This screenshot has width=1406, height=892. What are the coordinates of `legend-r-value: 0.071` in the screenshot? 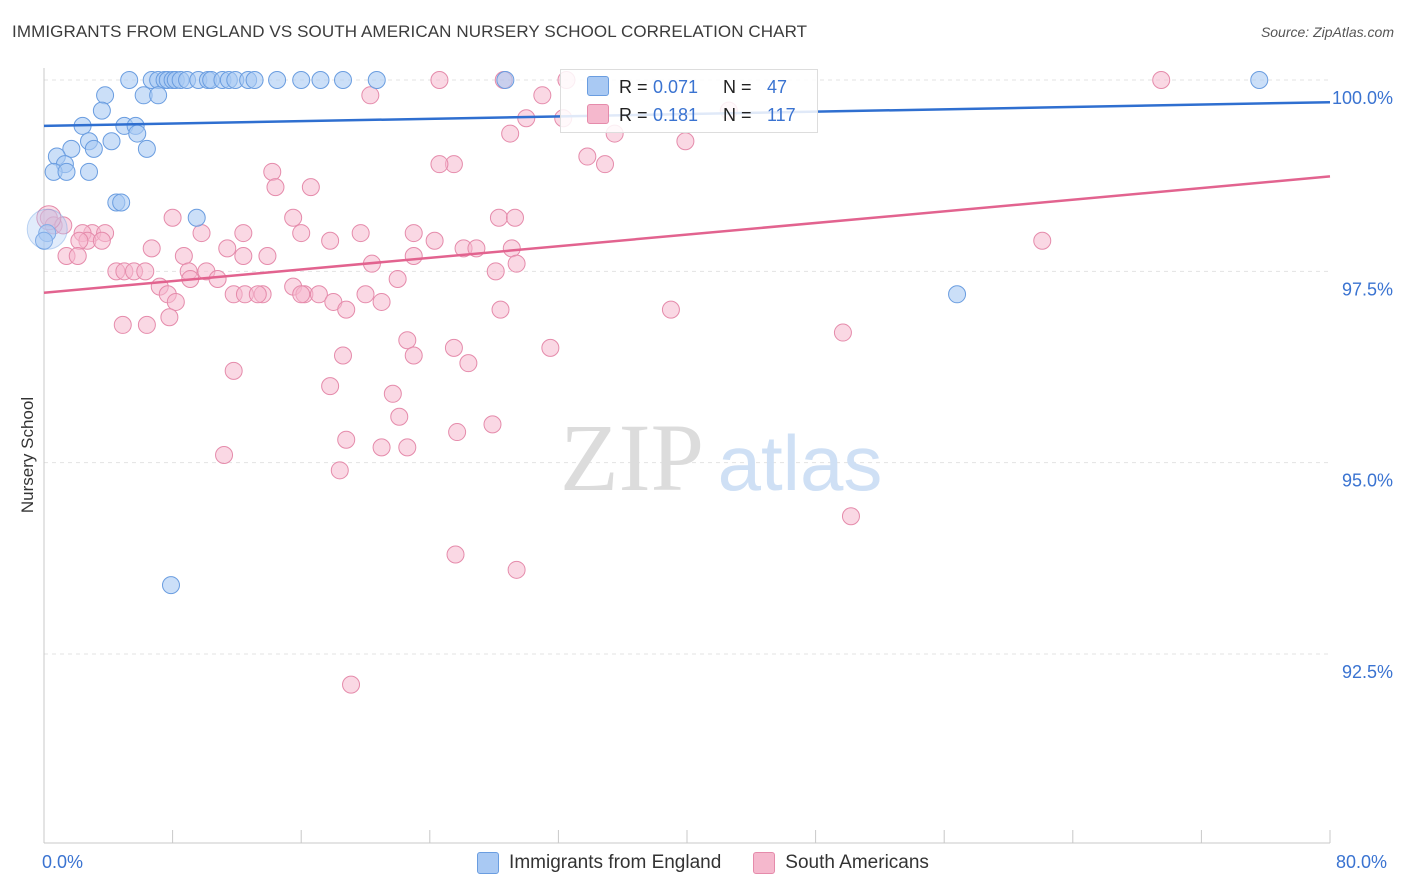 It's located at (676, 86).